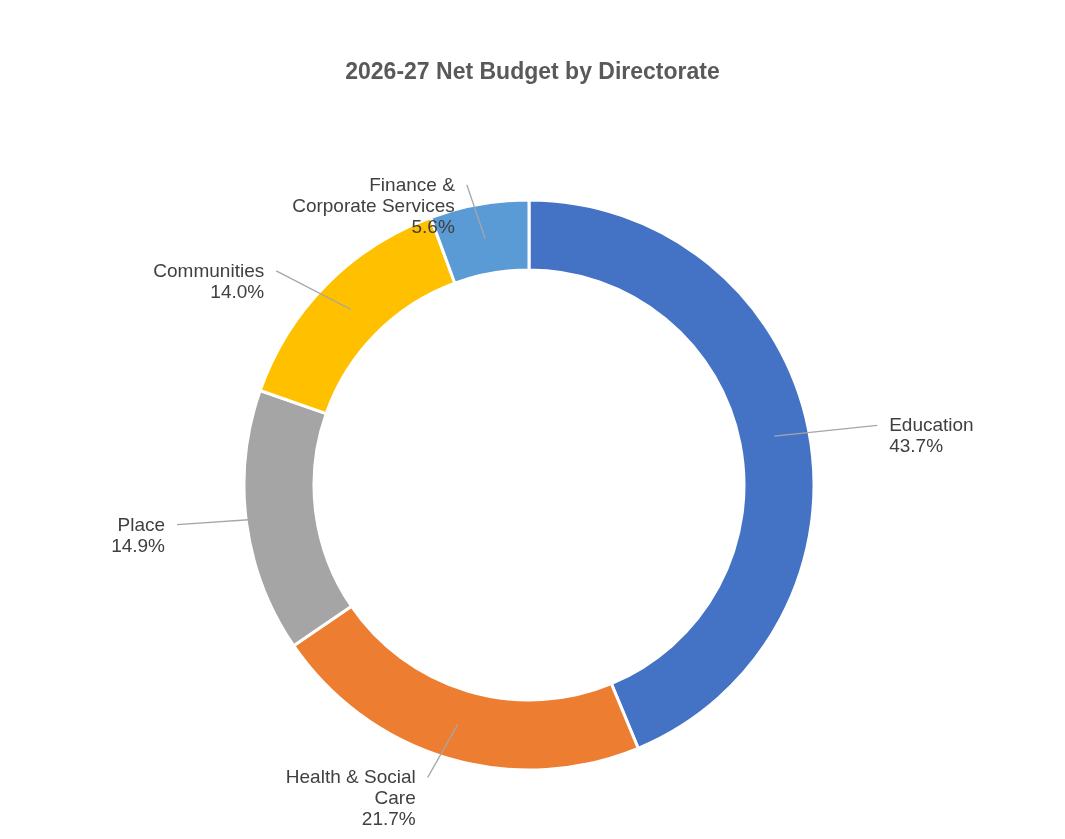  What do you see at coordinates (433, 226) in the screenshot?
I see `data-label: 5.6%` at bounding box center [433, 226].